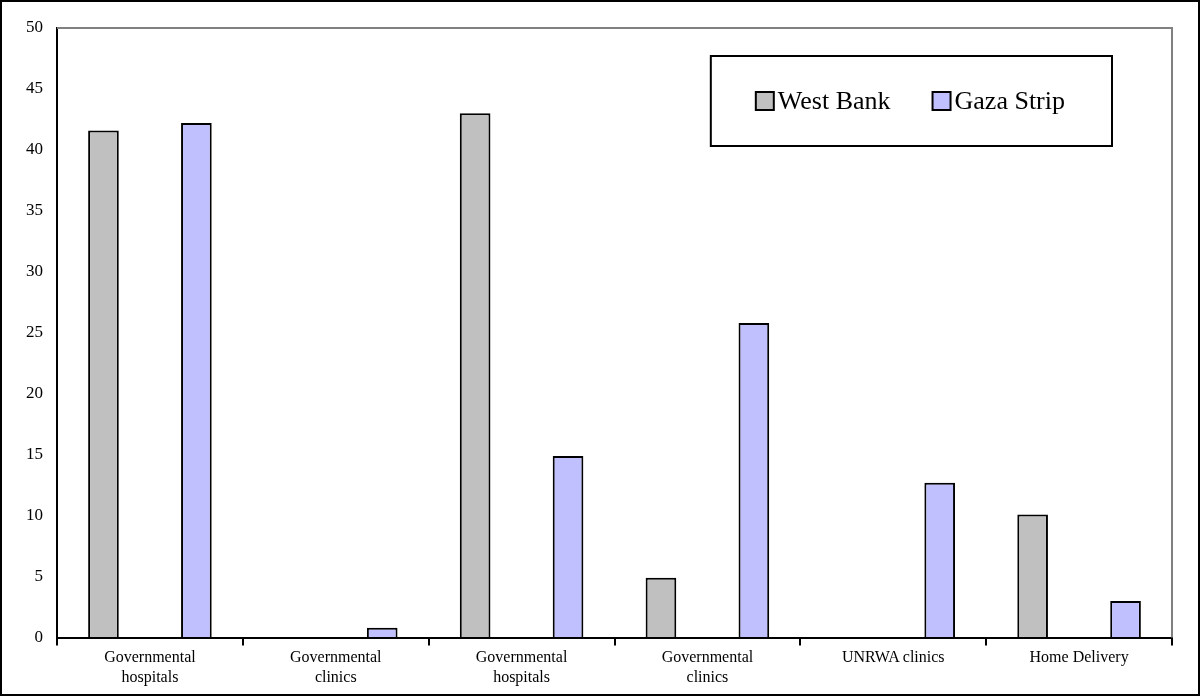 This screenshot has width=1200, height=696. What do you see at coordinates (34, 27) in the screenshot?
I see `y-tick-label: 50` at bounding box center [34, 27].